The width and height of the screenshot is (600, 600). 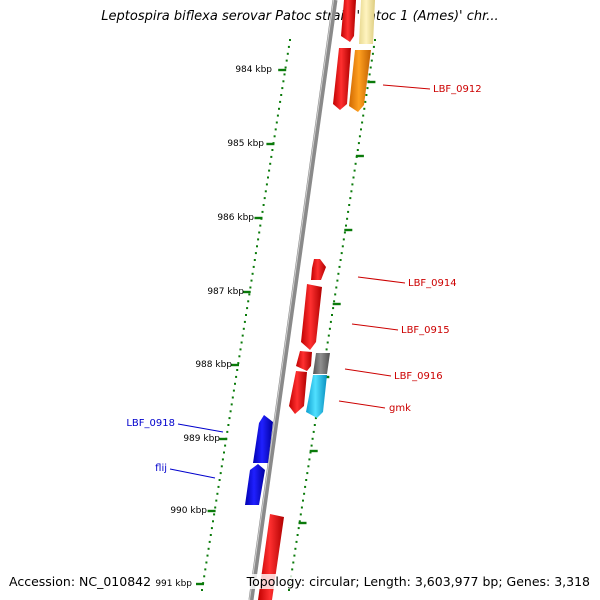 What do you see at coordinates (235, 218) in the screenshot?
I see `scale-label: 986 kbp` at bounding box center [235, 218].